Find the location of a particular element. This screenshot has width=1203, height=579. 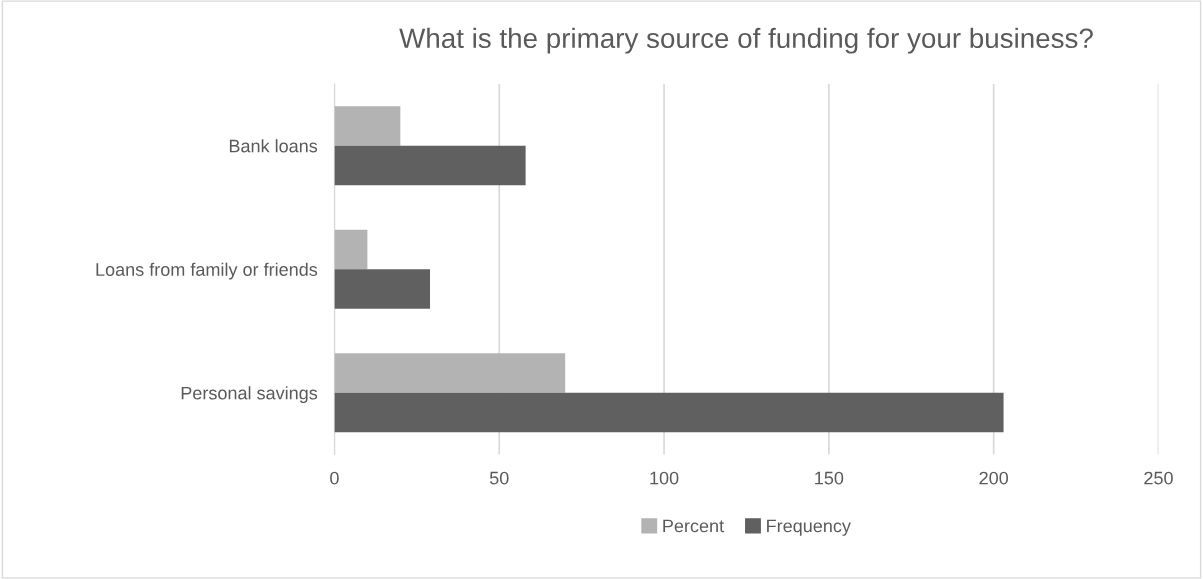

x-tick-label: 250 is located at coordinates (1158, 478).